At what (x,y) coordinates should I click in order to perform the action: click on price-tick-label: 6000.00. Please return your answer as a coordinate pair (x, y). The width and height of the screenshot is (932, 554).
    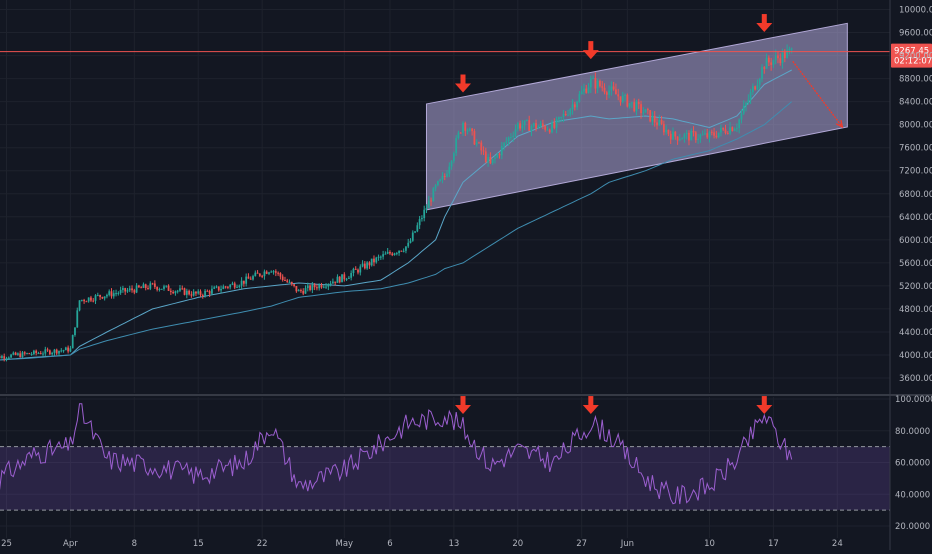
    Looking at the image, I should click on (915, 241).